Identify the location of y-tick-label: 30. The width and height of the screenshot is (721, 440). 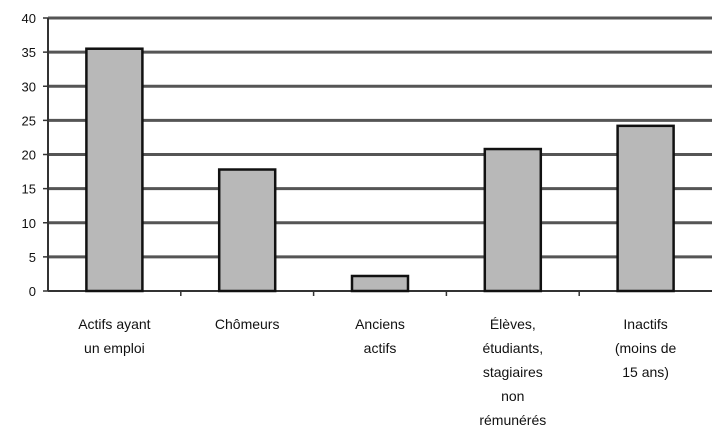
(29, 86).